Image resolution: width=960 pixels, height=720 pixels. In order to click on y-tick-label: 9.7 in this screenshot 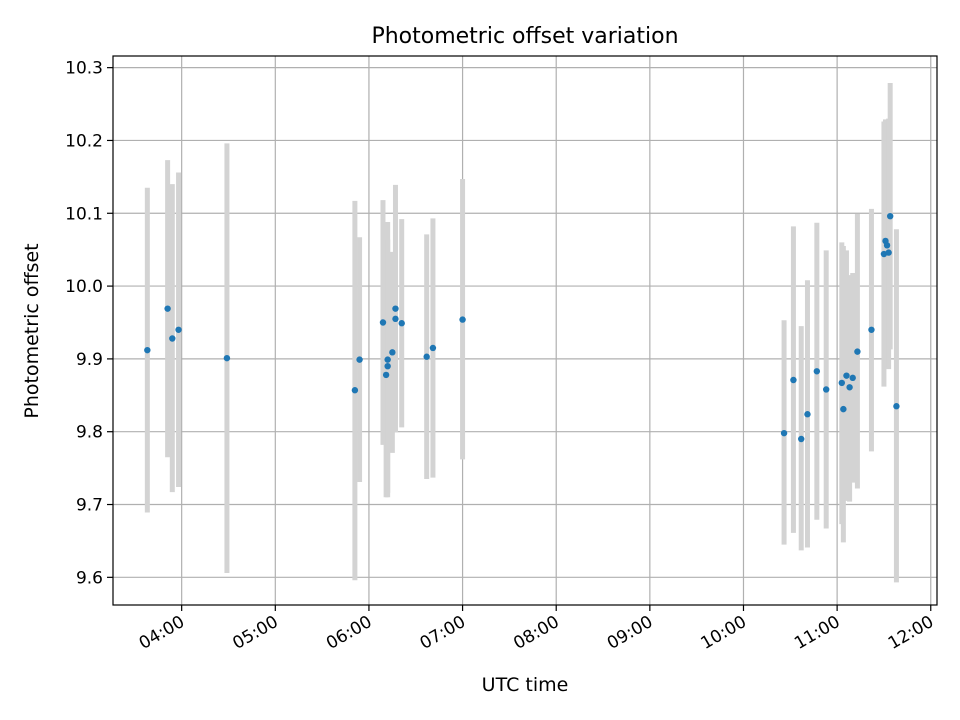, I will do `click(89, 506)`.